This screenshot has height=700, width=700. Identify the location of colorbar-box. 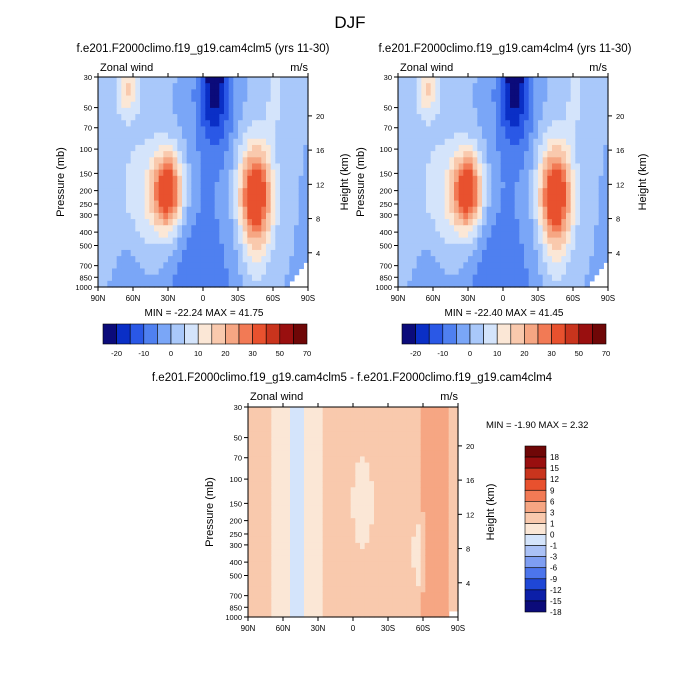
(535, 451).